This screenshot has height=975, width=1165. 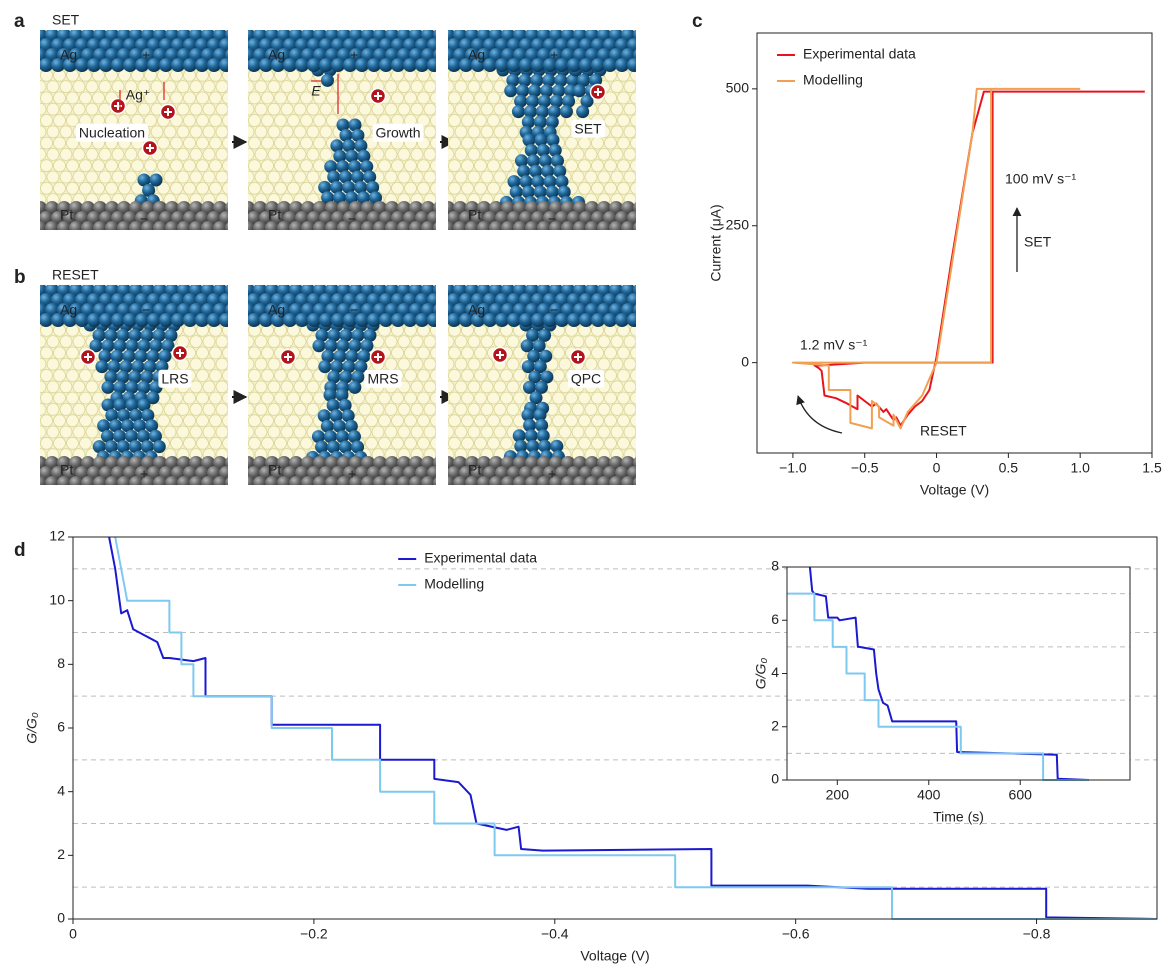 What do you see at coordinates (382, 379) in the screenshot?
I see `diagram-label: MRS` at bounding box center [382, 379].